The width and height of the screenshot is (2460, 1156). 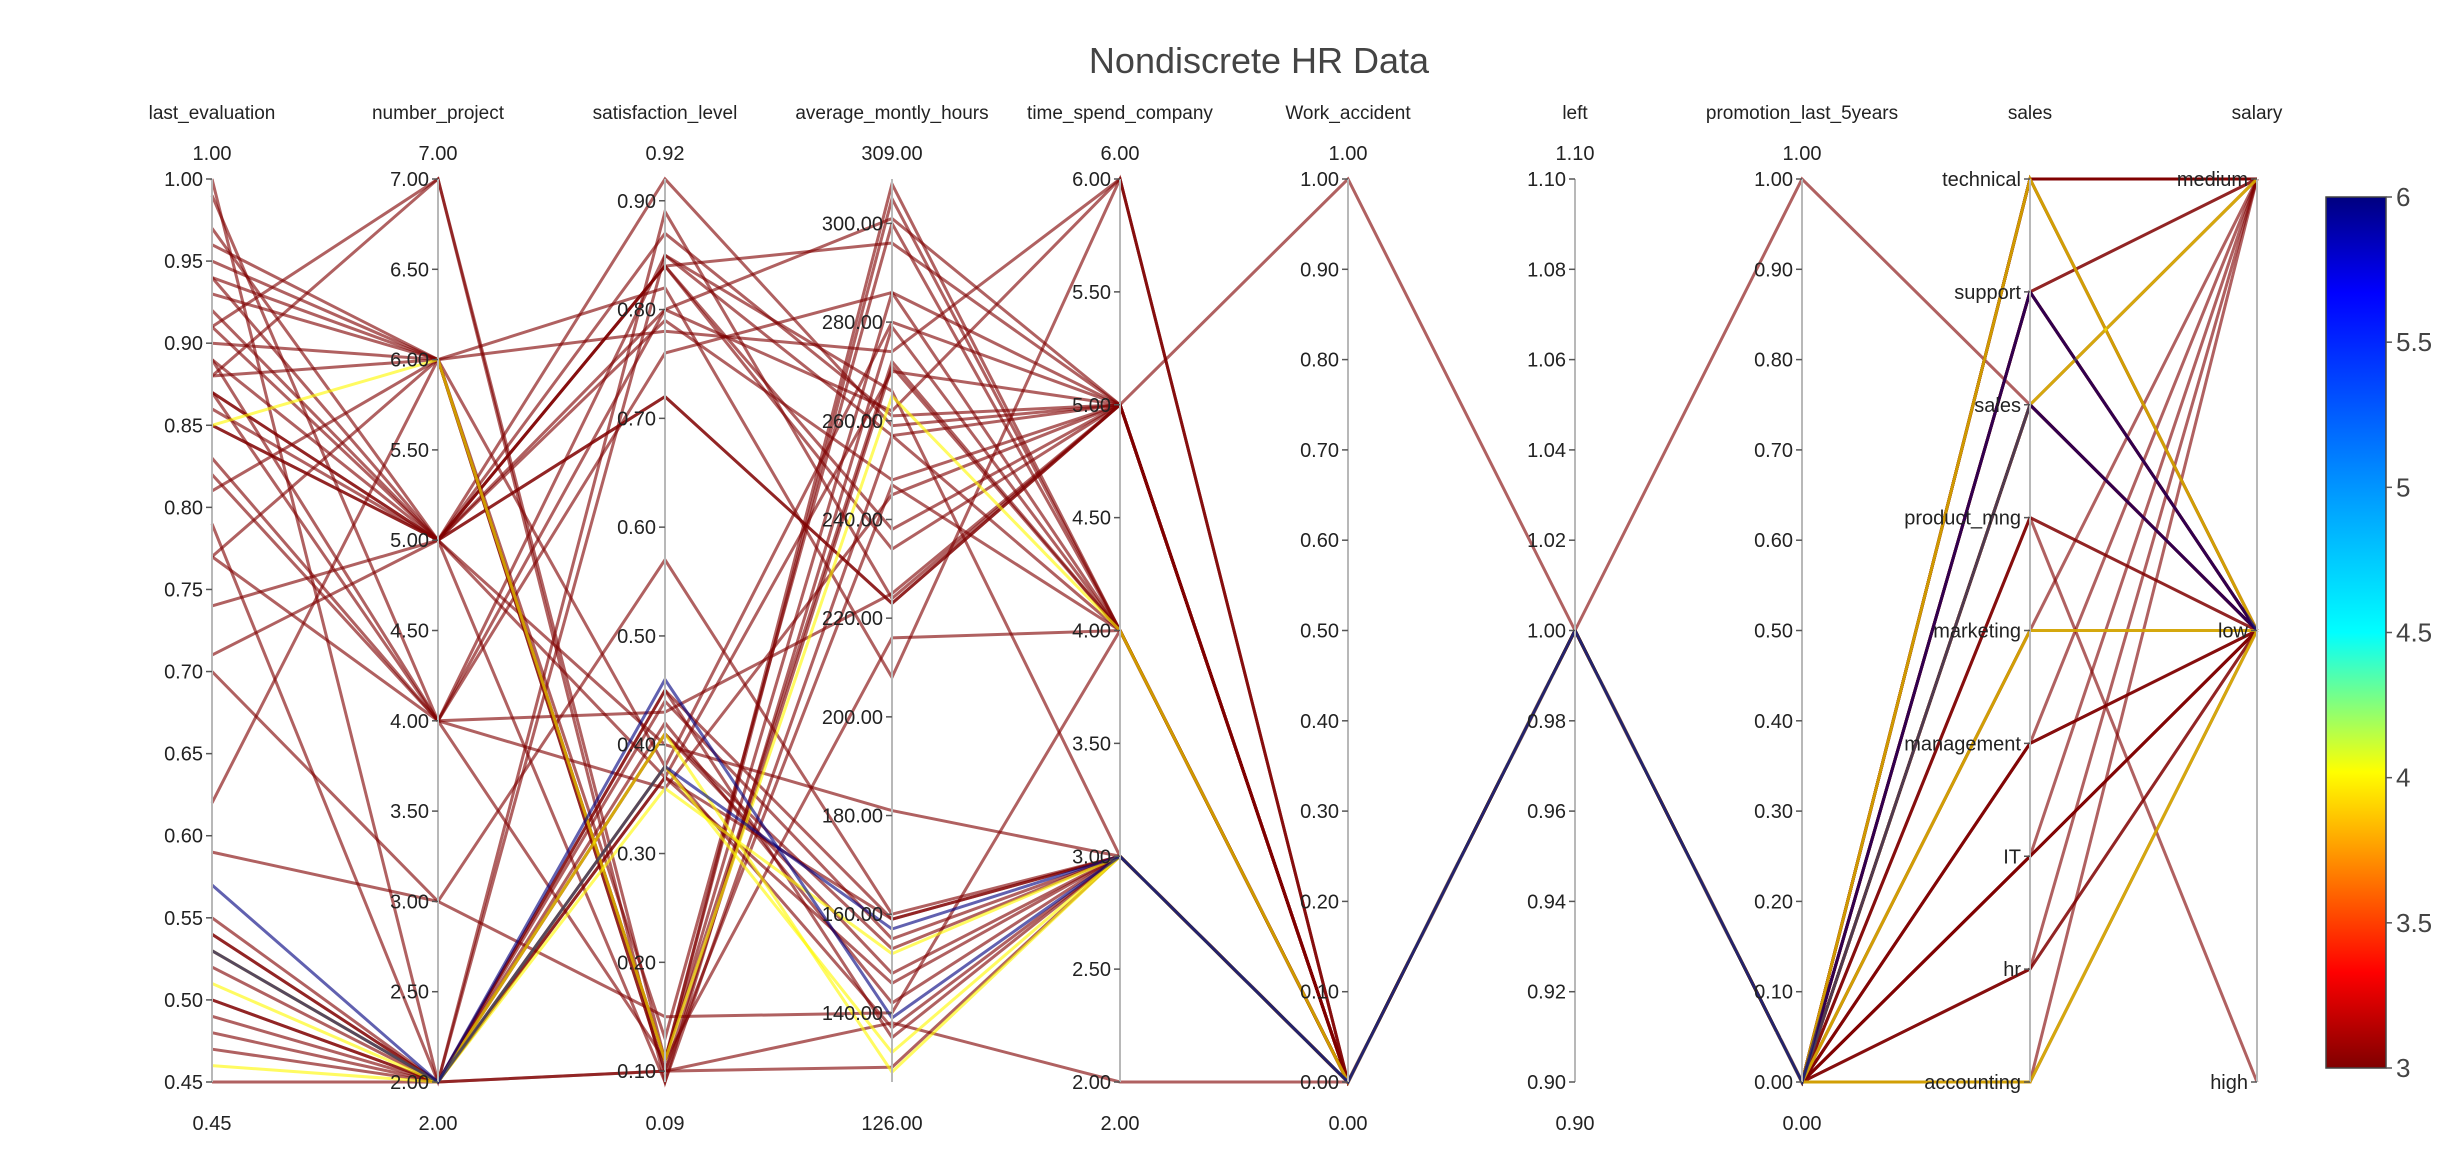 What do you see at coordinates (1977, 632) in the screenshot?
I see `tick-label: marketing` at bounding box center [1977, 632].